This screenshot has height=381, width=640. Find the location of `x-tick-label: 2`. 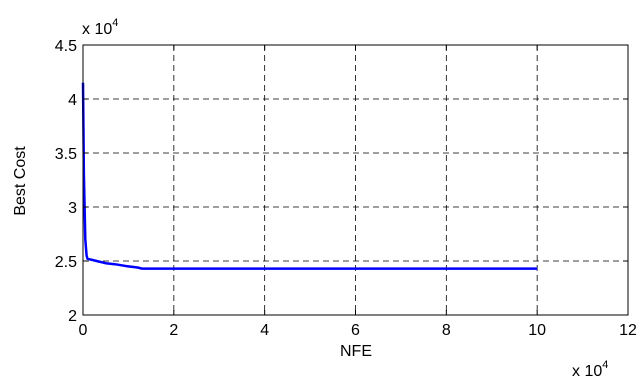

x-tick-label: 2 is located at coordinates (173, 330).